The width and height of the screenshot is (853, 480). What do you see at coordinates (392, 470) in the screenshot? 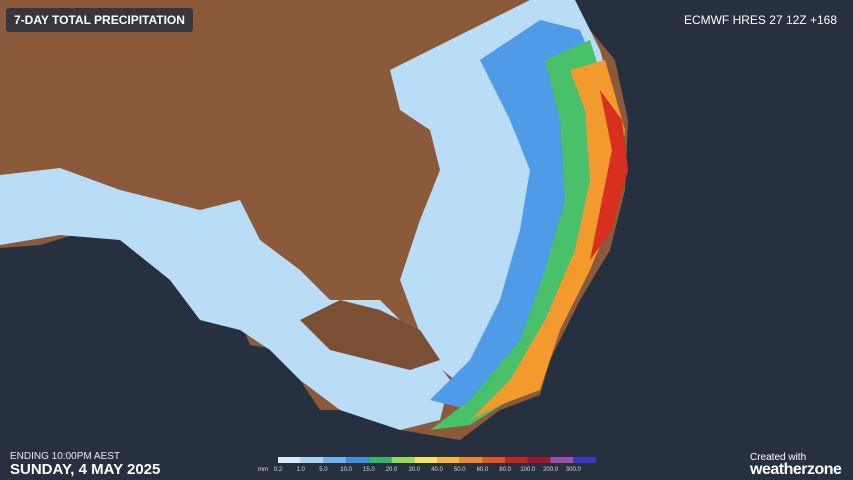
I see `legend-label: 20.0` at bounding box center [392, 470].